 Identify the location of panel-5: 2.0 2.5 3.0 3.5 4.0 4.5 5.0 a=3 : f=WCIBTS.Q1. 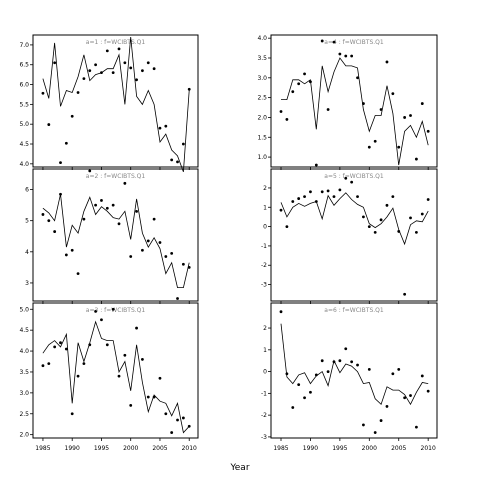
(109, 371).